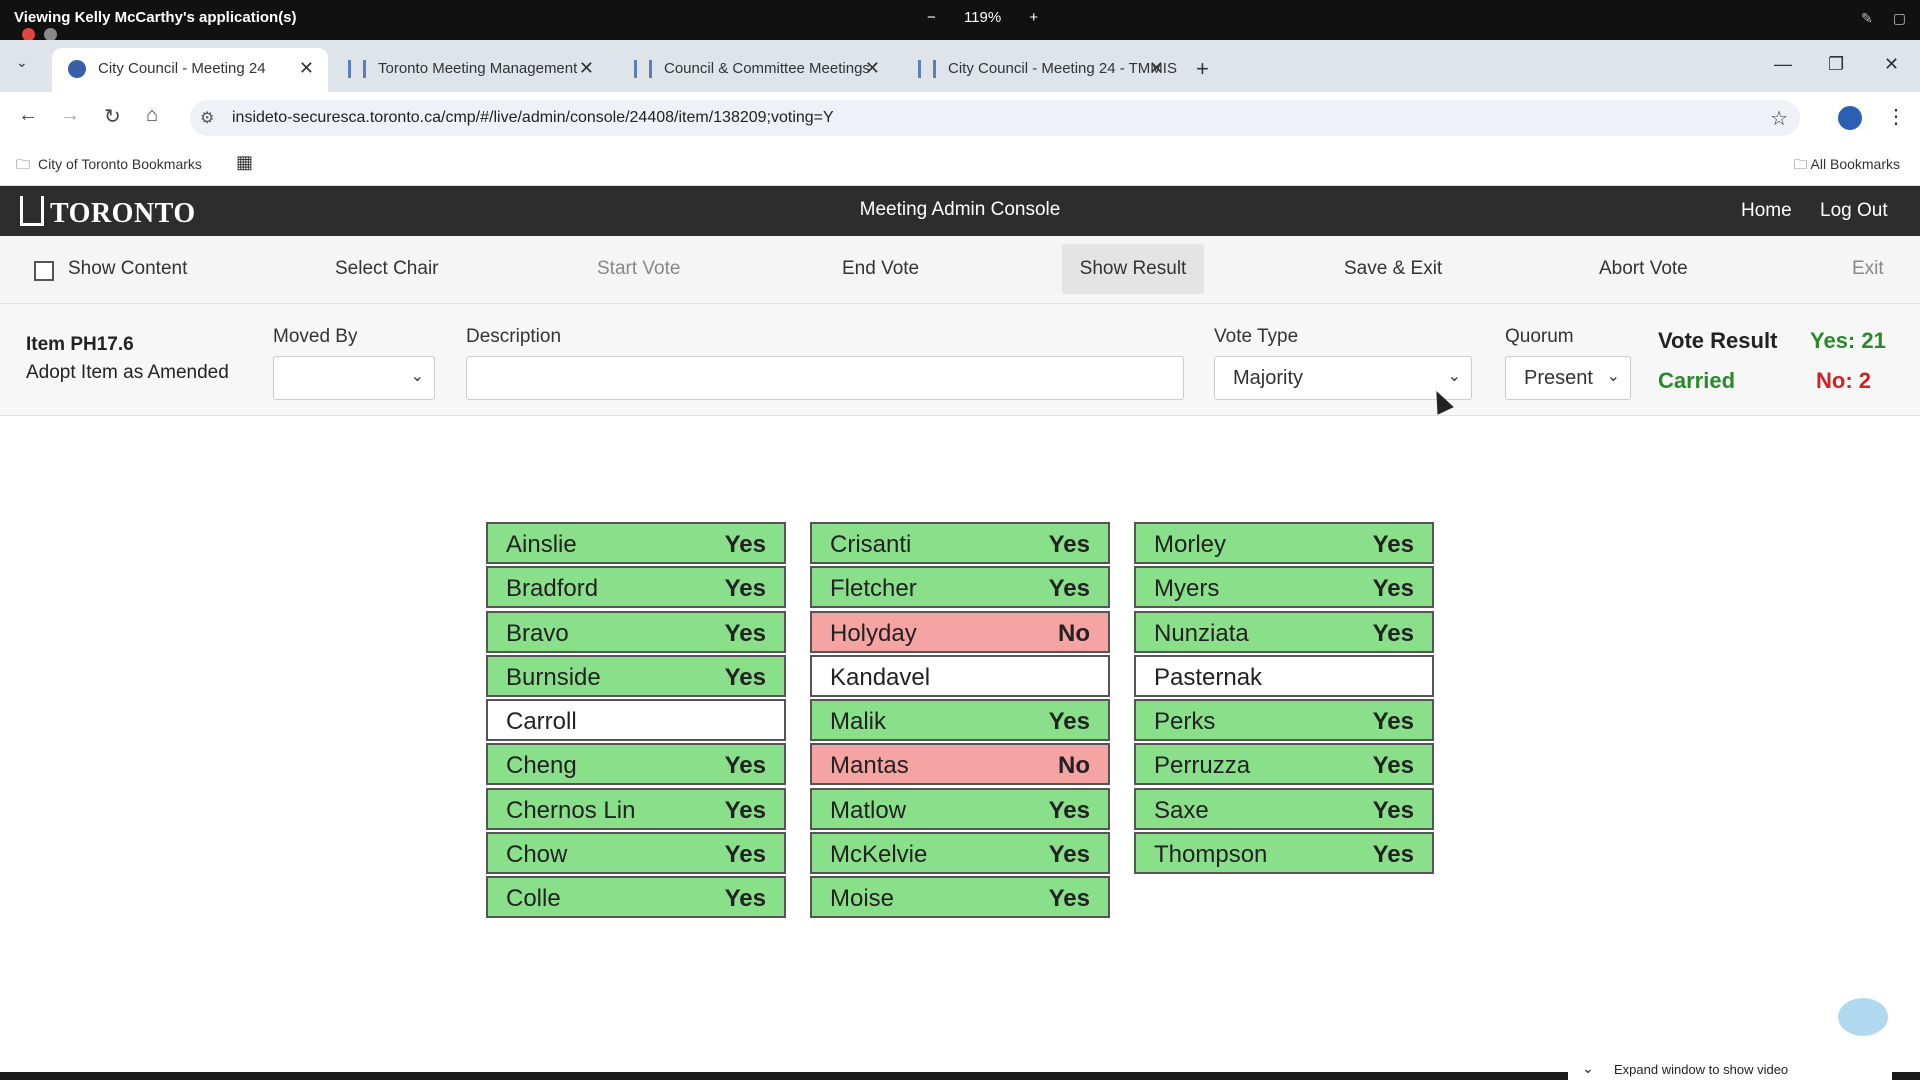 Image resolution: width=1920 pixels, height=1080 pixels. I want to click on home-icon: ⌂, so click(152, 115).